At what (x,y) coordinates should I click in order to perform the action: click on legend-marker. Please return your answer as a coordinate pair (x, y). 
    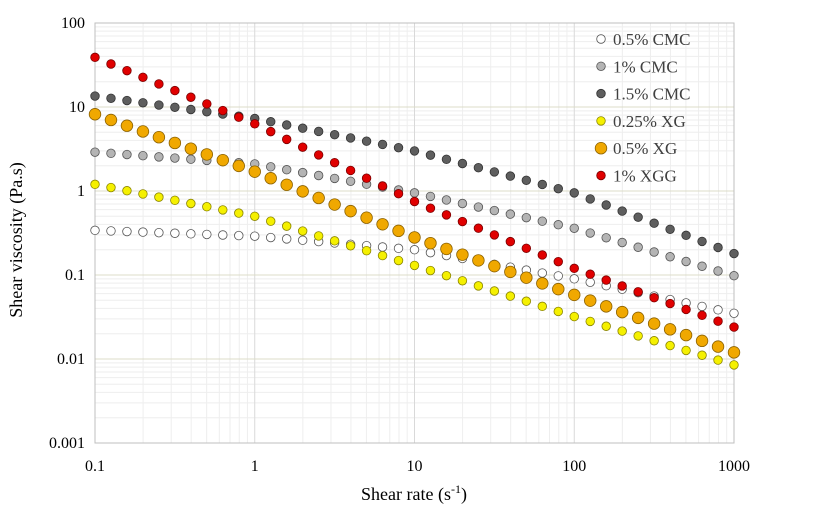
    Looking at the image, I should click on (601, 148).